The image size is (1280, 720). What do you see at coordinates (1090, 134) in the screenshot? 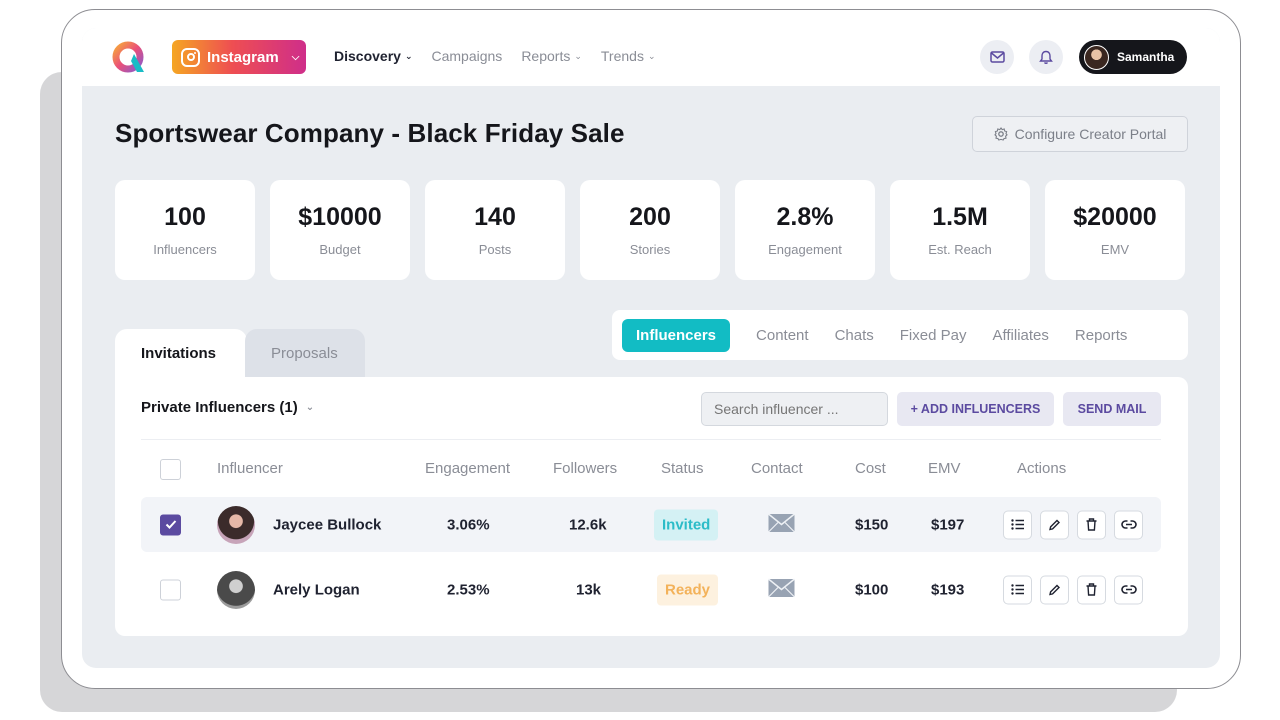
I see `configure-creator-portal-label: Configure Creator Portal` at bounding box center [1090, 134].